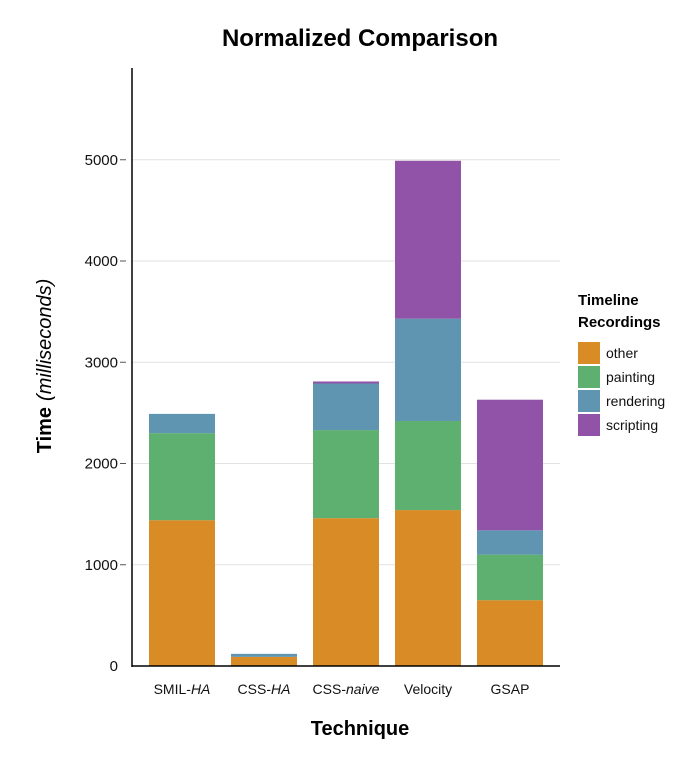 The width and height of the screenshot is (700, 782). I want to click on x-tick-label: CSS-naive, so click(346, 689).